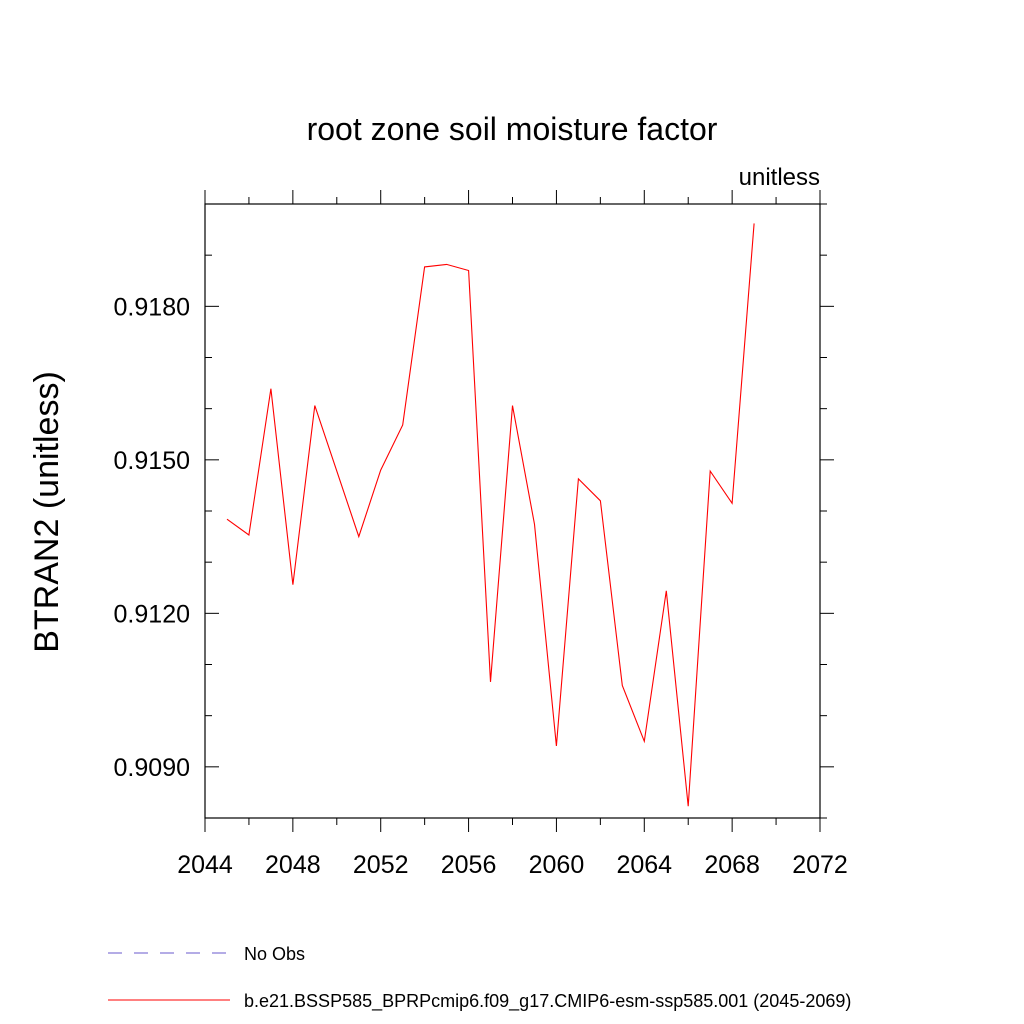 The height and width of the screenshot is (1024, 1024). I want to click on x-tick-label: 2056, so click(469, 865).